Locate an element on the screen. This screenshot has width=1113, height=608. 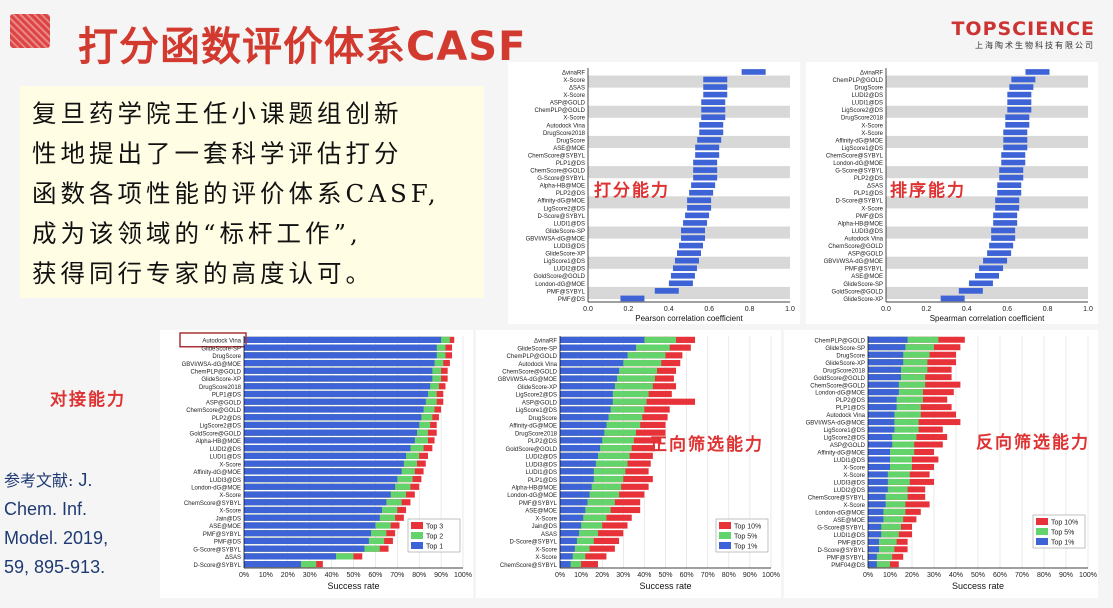
brand-name: TOPSCIENCE is located at coordinates (1023, 29).